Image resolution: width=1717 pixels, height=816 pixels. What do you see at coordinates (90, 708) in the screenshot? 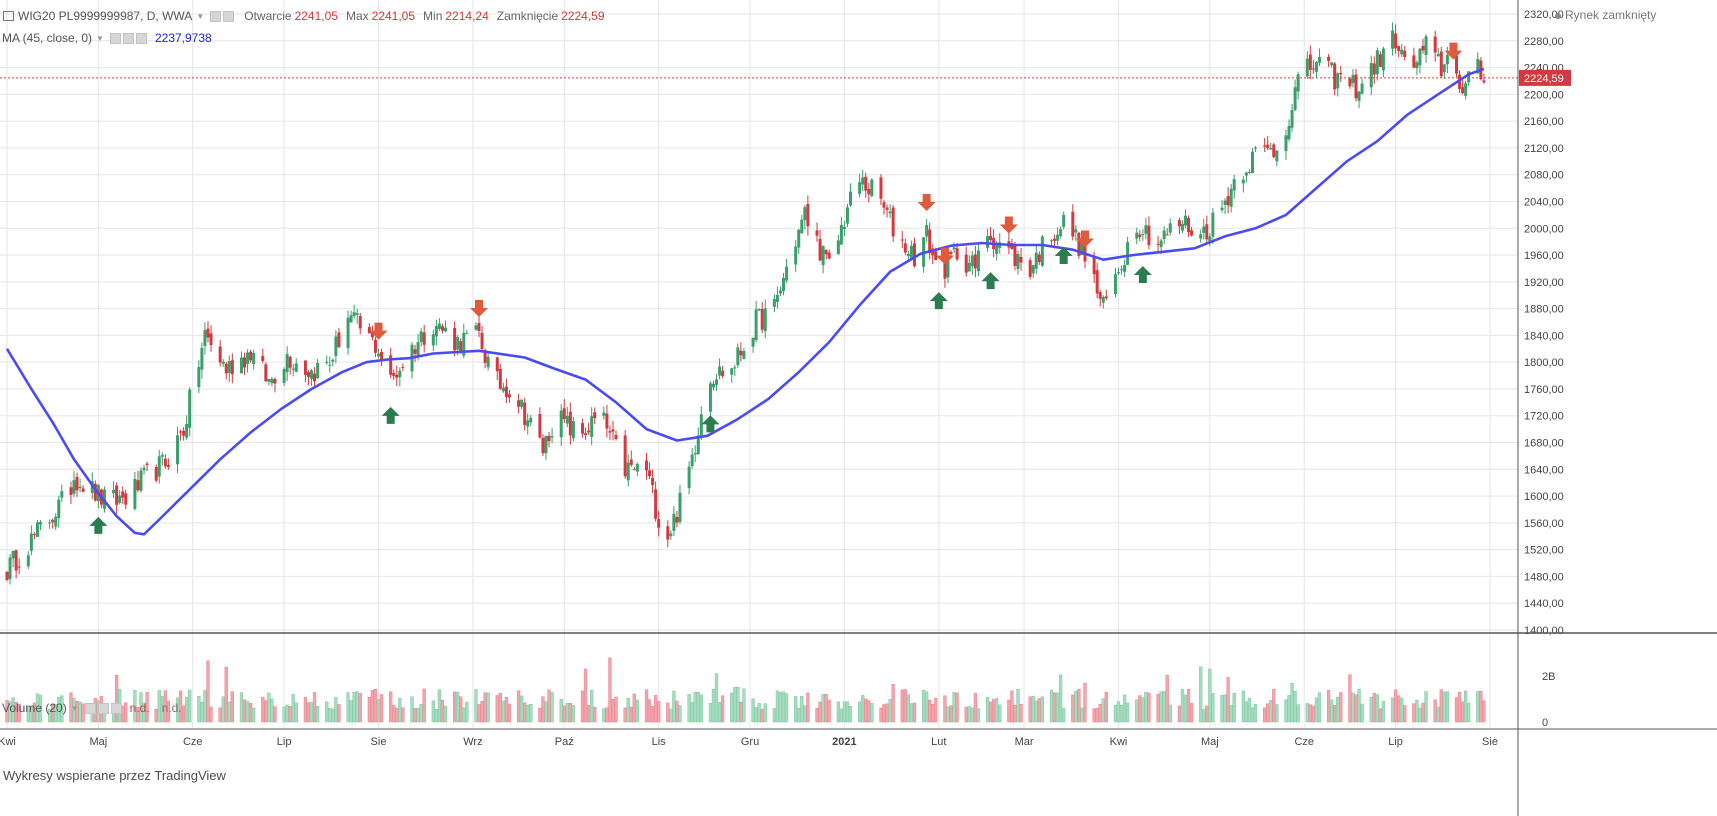
I see `eye-icon` at bounding box center [90, 708].